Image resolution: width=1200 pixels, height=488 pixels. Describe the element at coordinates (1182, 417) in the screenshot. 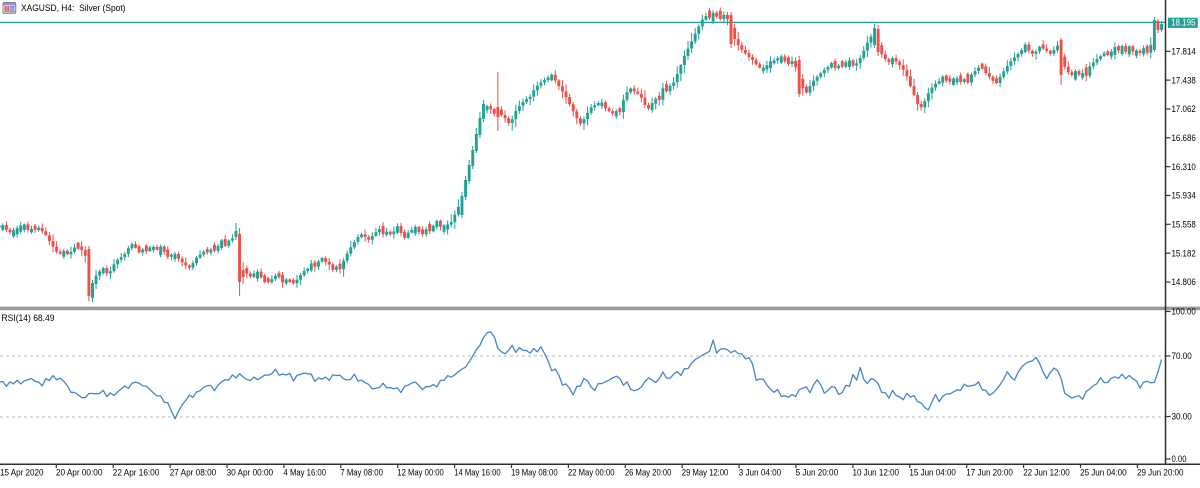

I see `svg-text: 30.00` at that location.